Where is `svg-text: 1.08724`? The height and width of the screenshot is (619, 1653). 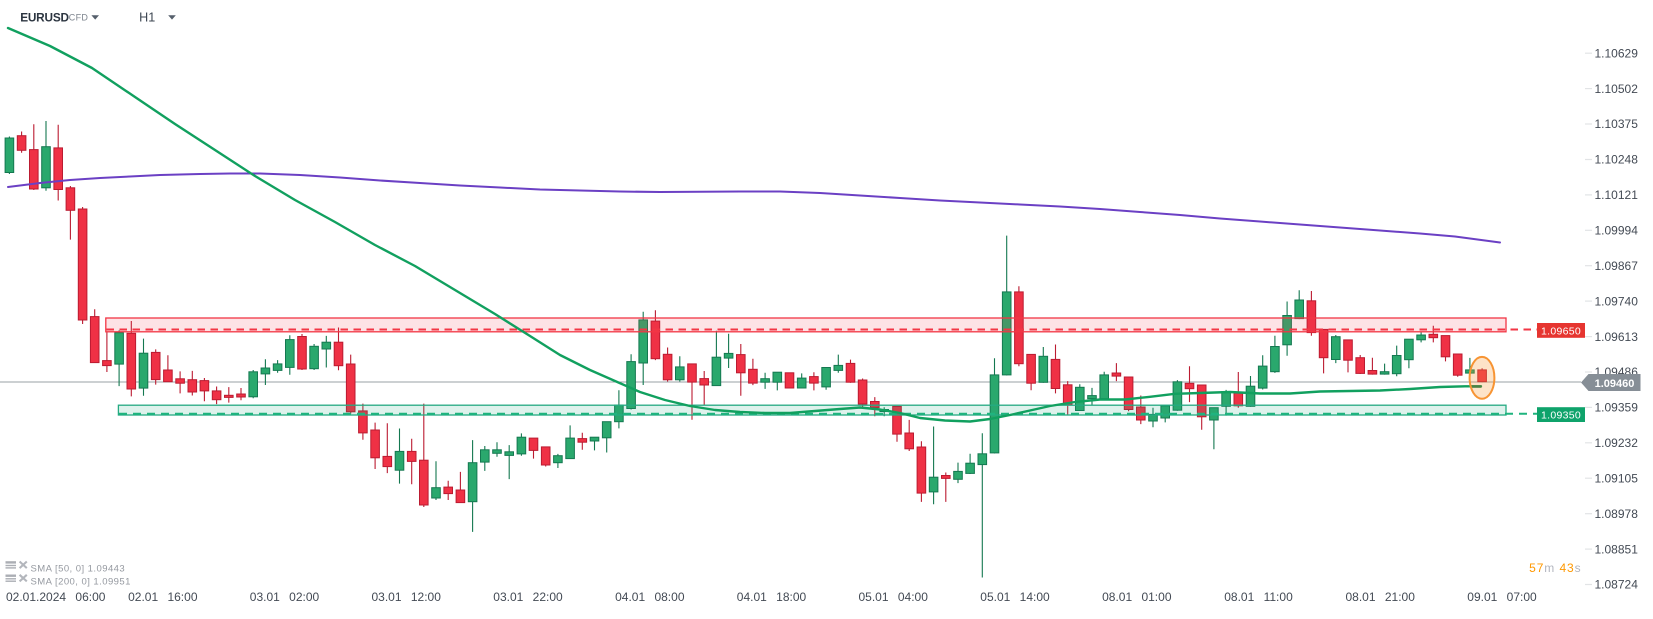 svg-text: 1.08724 is located at coordinates (1617, 585).